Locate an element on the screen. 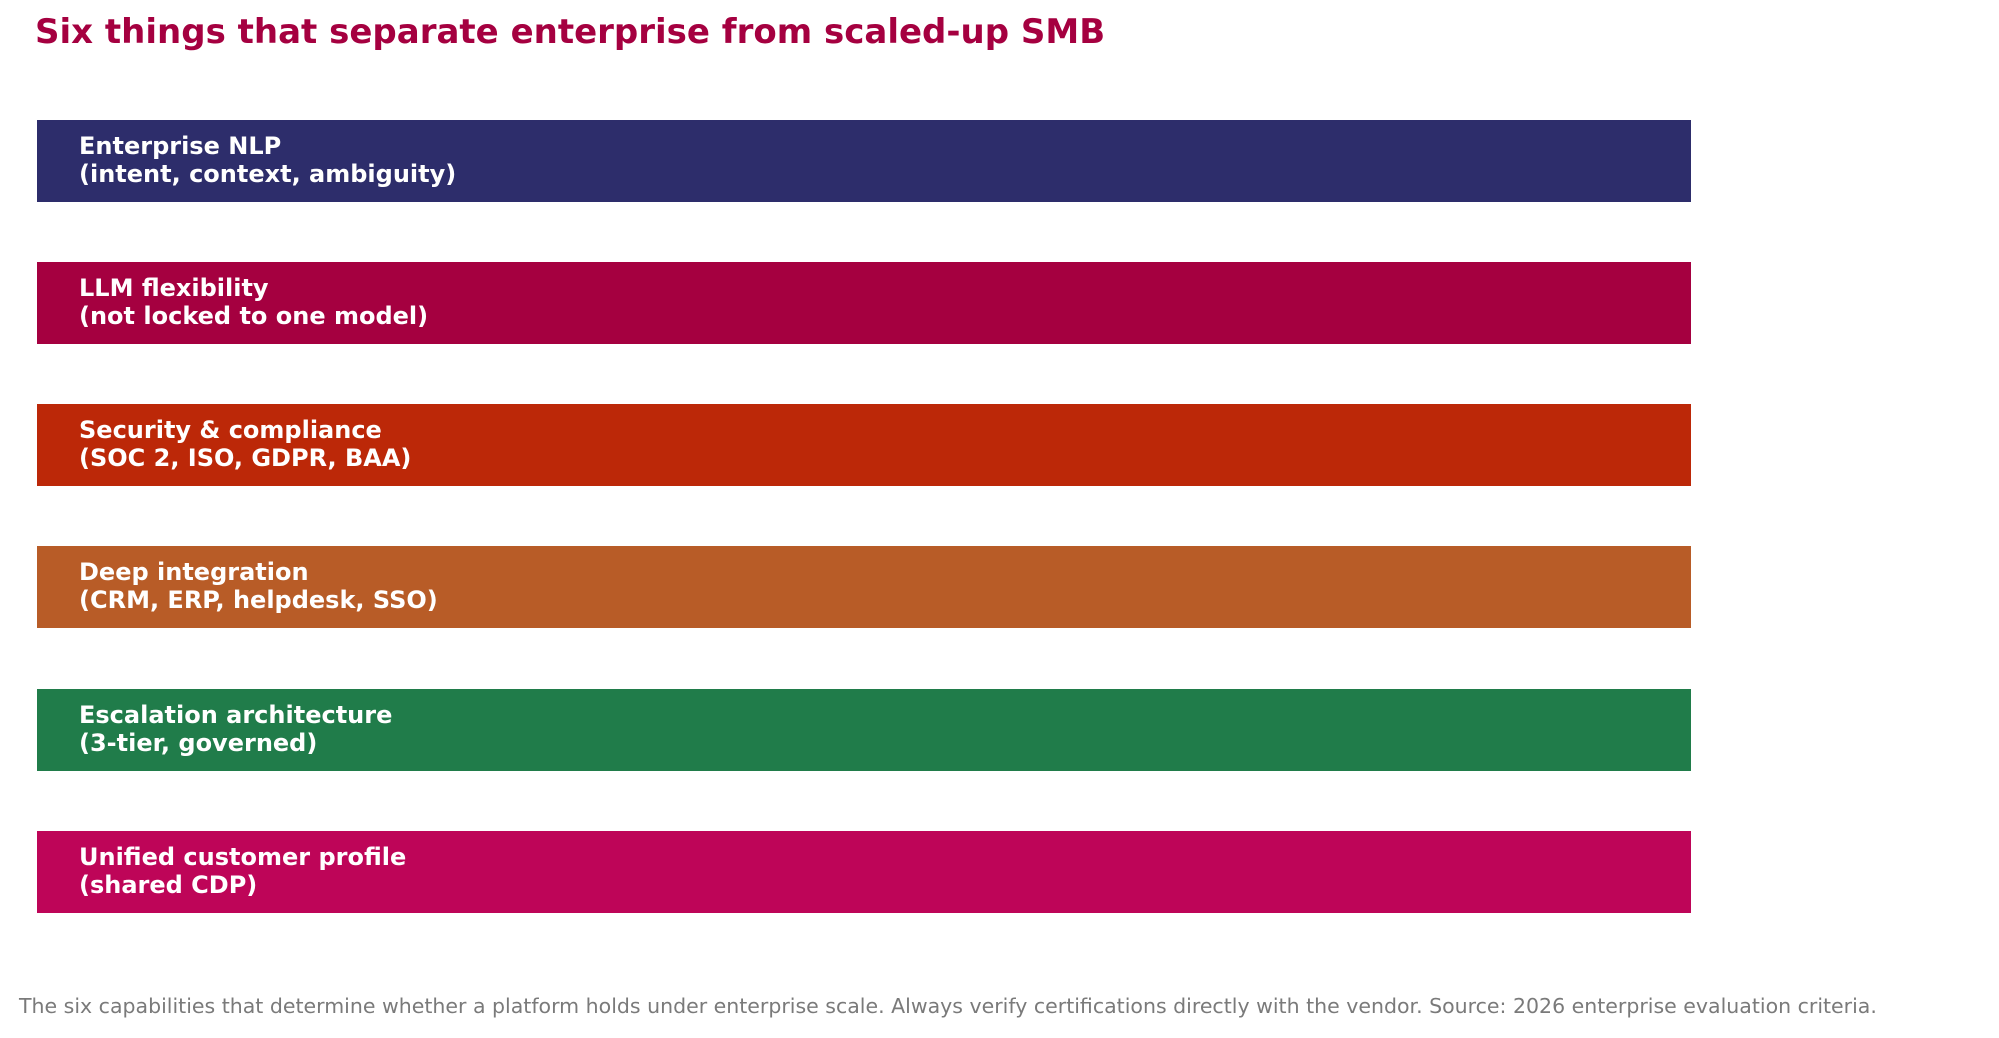 The height and width of the screenshot is (1038, 1999). capability-bar: LLM flexibility (not locked to one model) is located at coordinates (864, 303).